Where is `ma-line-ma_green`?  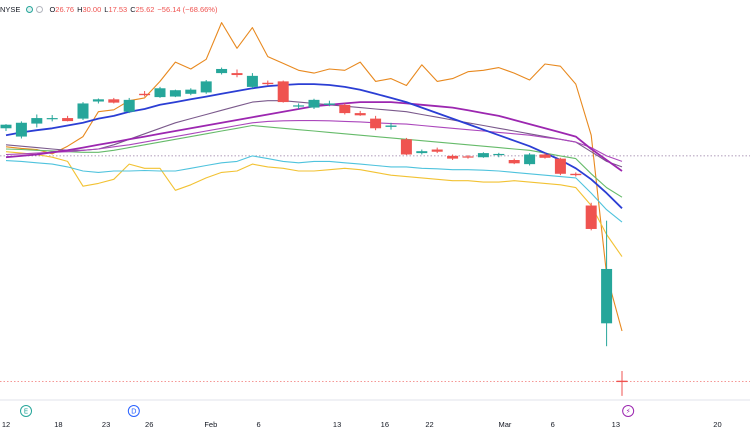
ma-line-ma_green is located at coordinates (314, 161).